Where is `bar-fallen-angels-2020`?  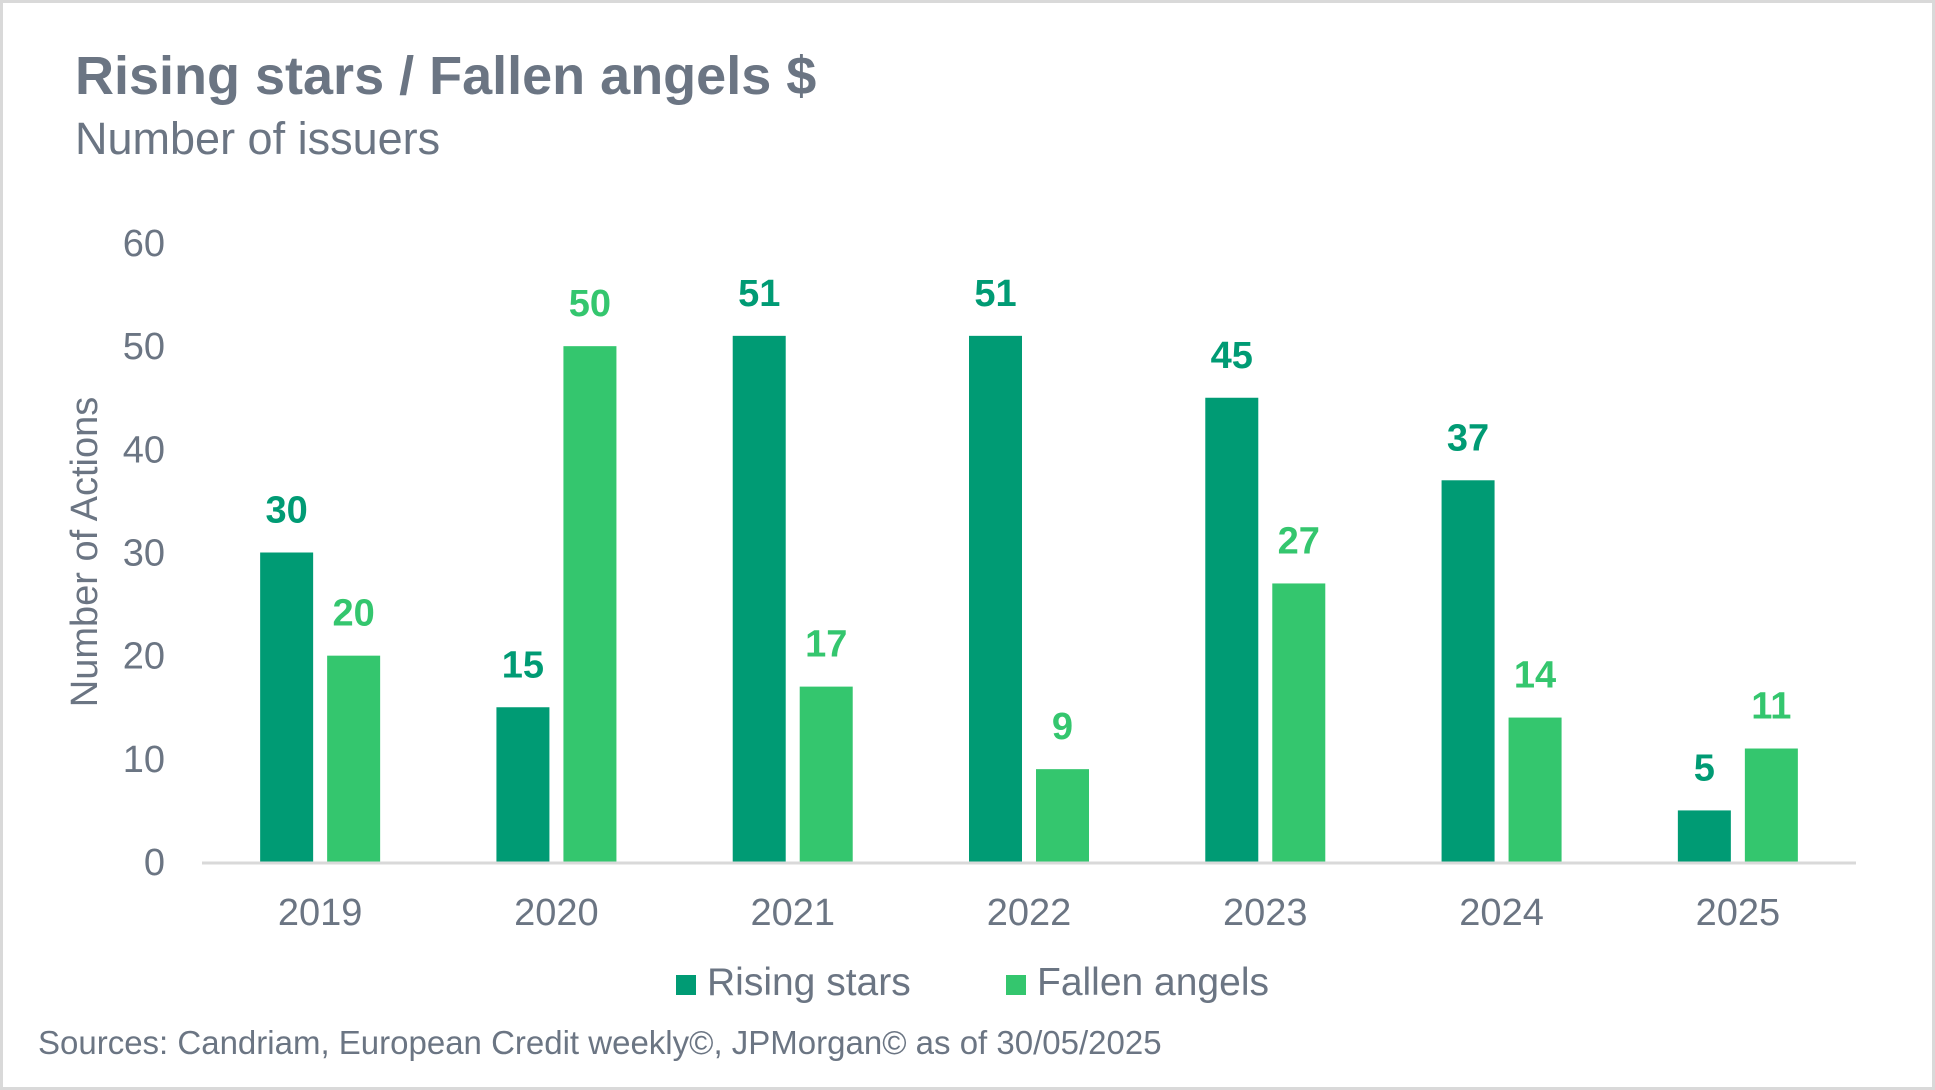 bar-fallen-angels-2020 is located at coordinates (590, 604).